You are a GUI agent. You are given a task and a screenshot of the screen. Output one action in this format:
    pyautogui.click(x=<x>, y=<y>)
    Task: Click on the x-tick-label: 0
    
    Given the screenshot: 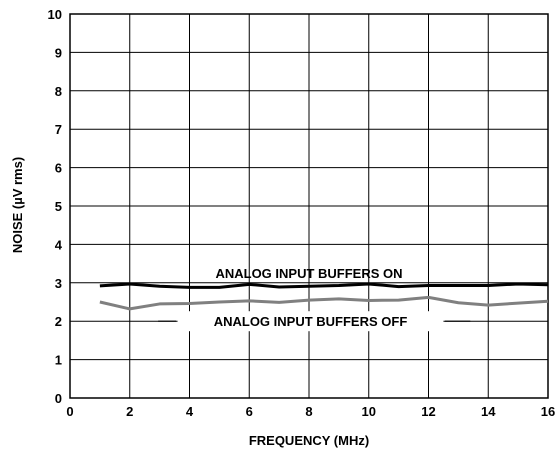 What is the action you would take?
    pyautogui.click(x=69, y=411)
    